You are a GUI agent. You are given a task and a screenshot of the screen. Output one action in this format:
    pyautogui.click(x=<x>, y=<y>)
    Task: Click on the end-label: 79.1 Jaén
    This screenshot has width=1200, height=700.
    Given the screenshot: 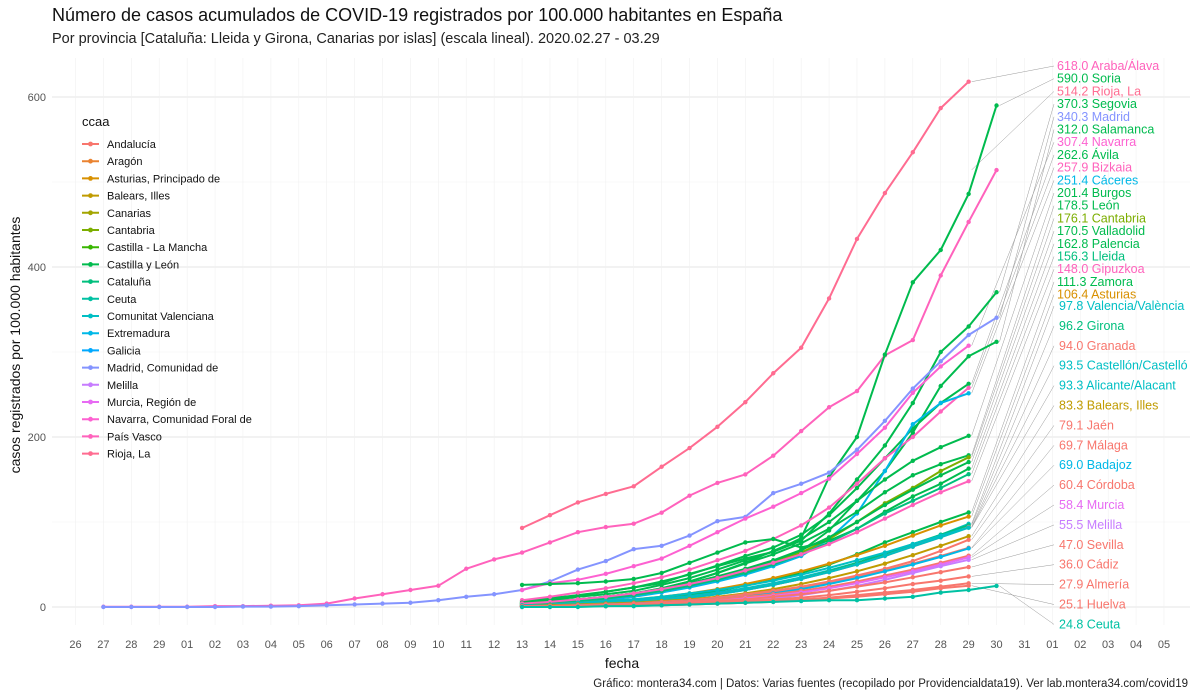 What is the action you would take?
    pyautogui.click(x=1086, y=425)
    